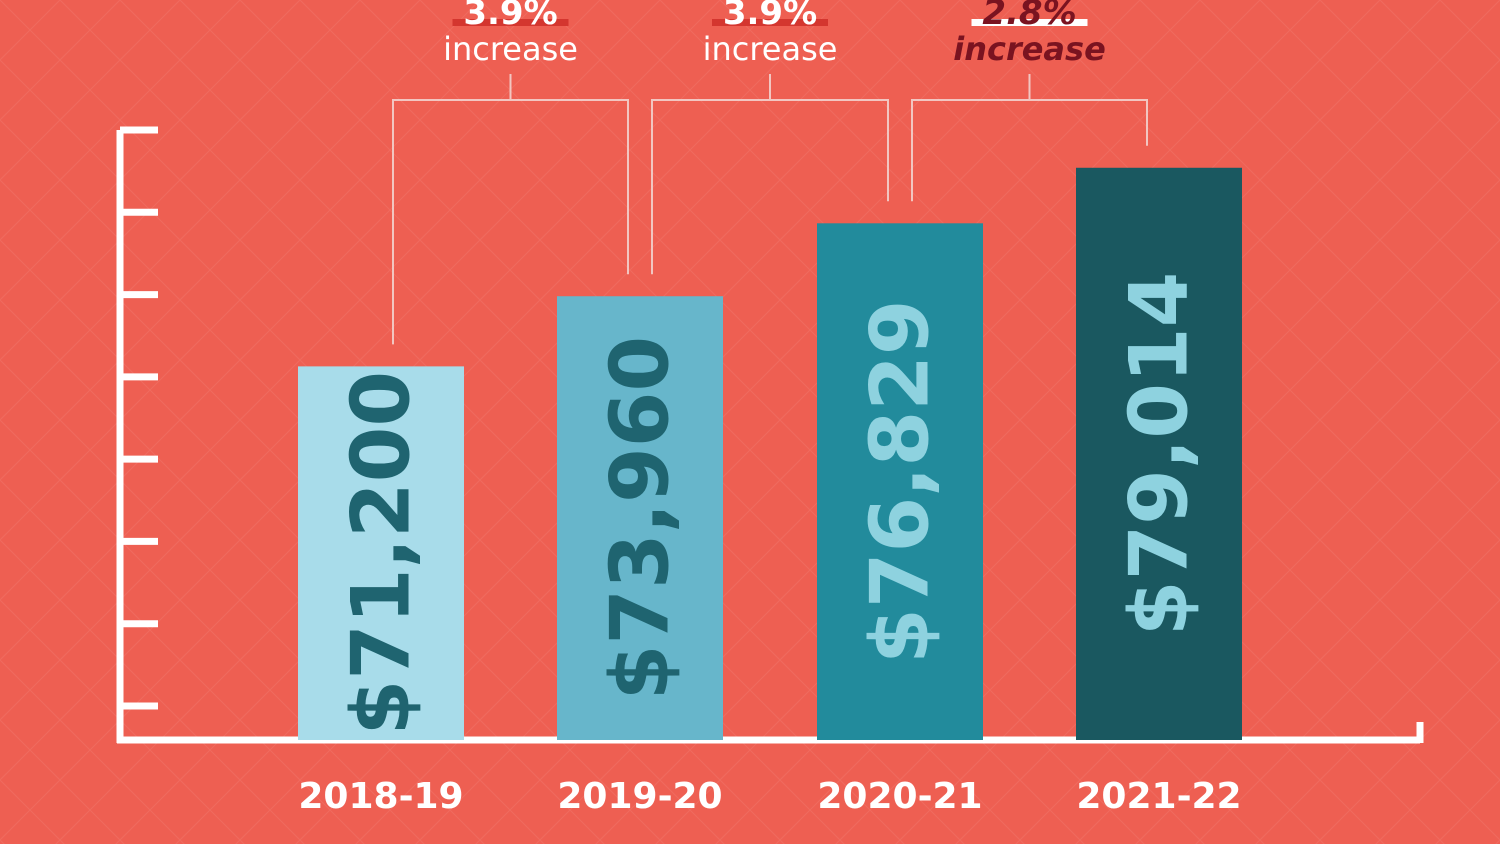 This screenshot has height=844, width=1500. What do you see at coordinates (380, 796) in the screenshot?
I see `x-tick-label: 2018-19` at bounding box center [380, 796].